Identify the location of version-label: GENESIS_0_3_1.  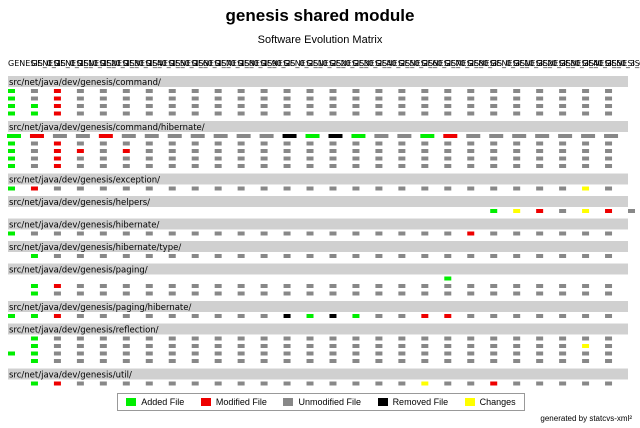
(498, 63).